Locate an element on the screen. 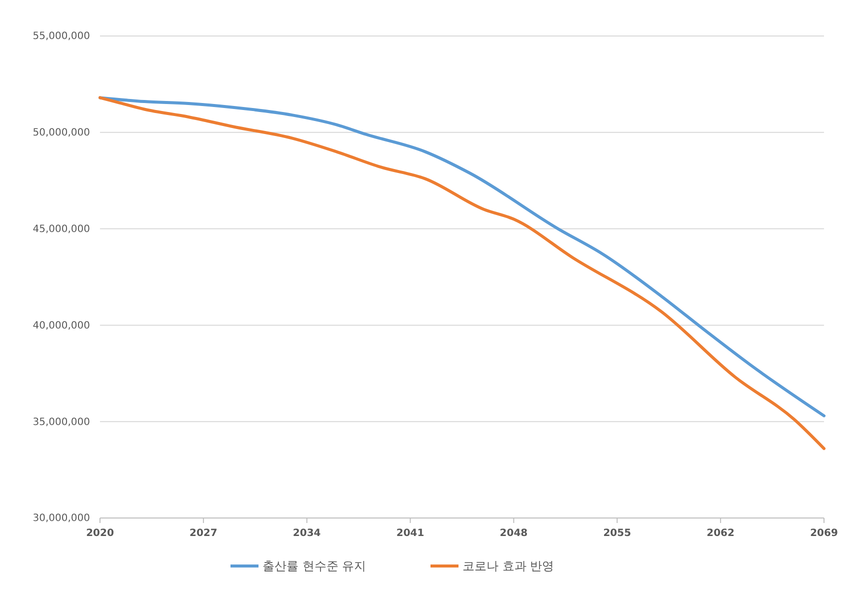 The height and width of the screenshot is (592, 848). y-tick-label: 40,000,000 is located at coordinates (61, 326).